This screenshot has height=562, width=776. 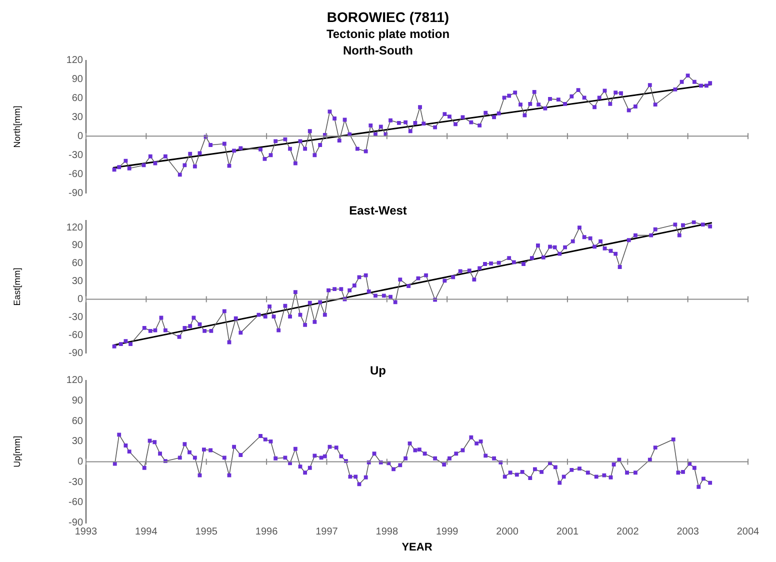 What do you see at coordinates (388, 34) in the screenshot?
I see `text: Tectonic plate motion` at bounding box center [388, 34].